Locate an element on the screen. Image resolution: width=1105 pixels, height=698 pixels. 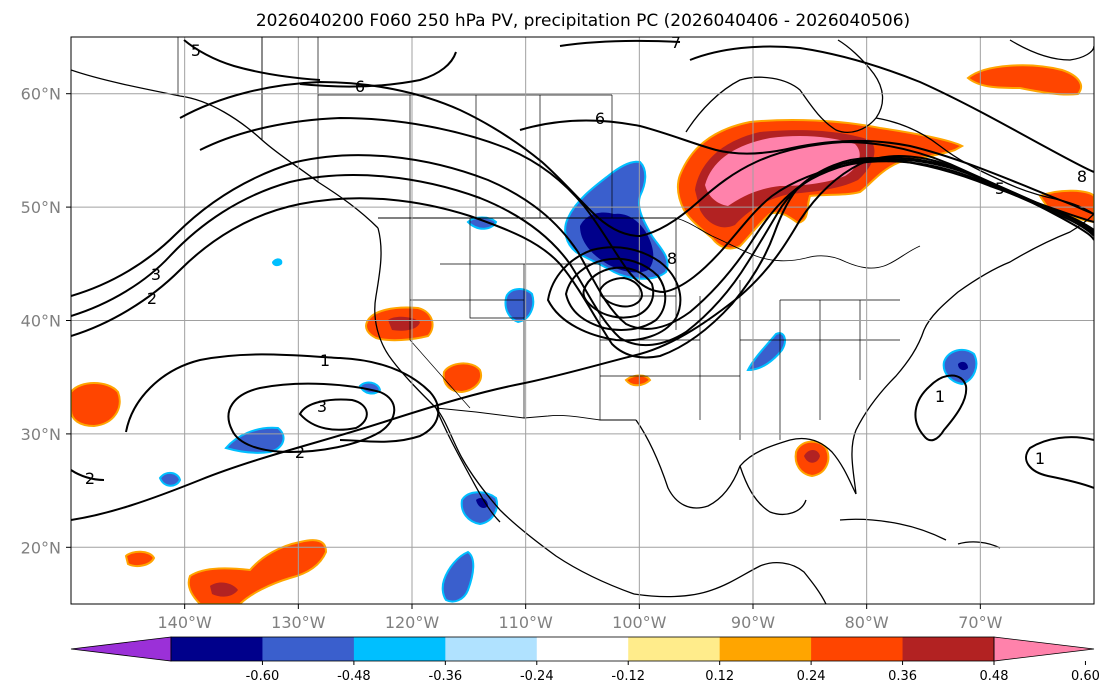
border-us-mexico is located at coordinates (535, 414).